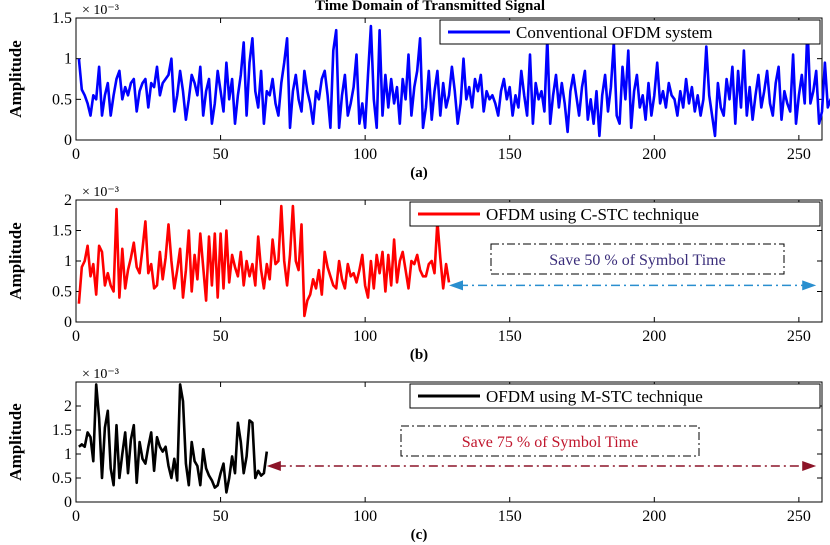 This screenshot has height=545, width=830. What do you see at coordinates (419, 355) in the screenshot?
I see `panel-label: (b)` at bounding box center [419, 355].